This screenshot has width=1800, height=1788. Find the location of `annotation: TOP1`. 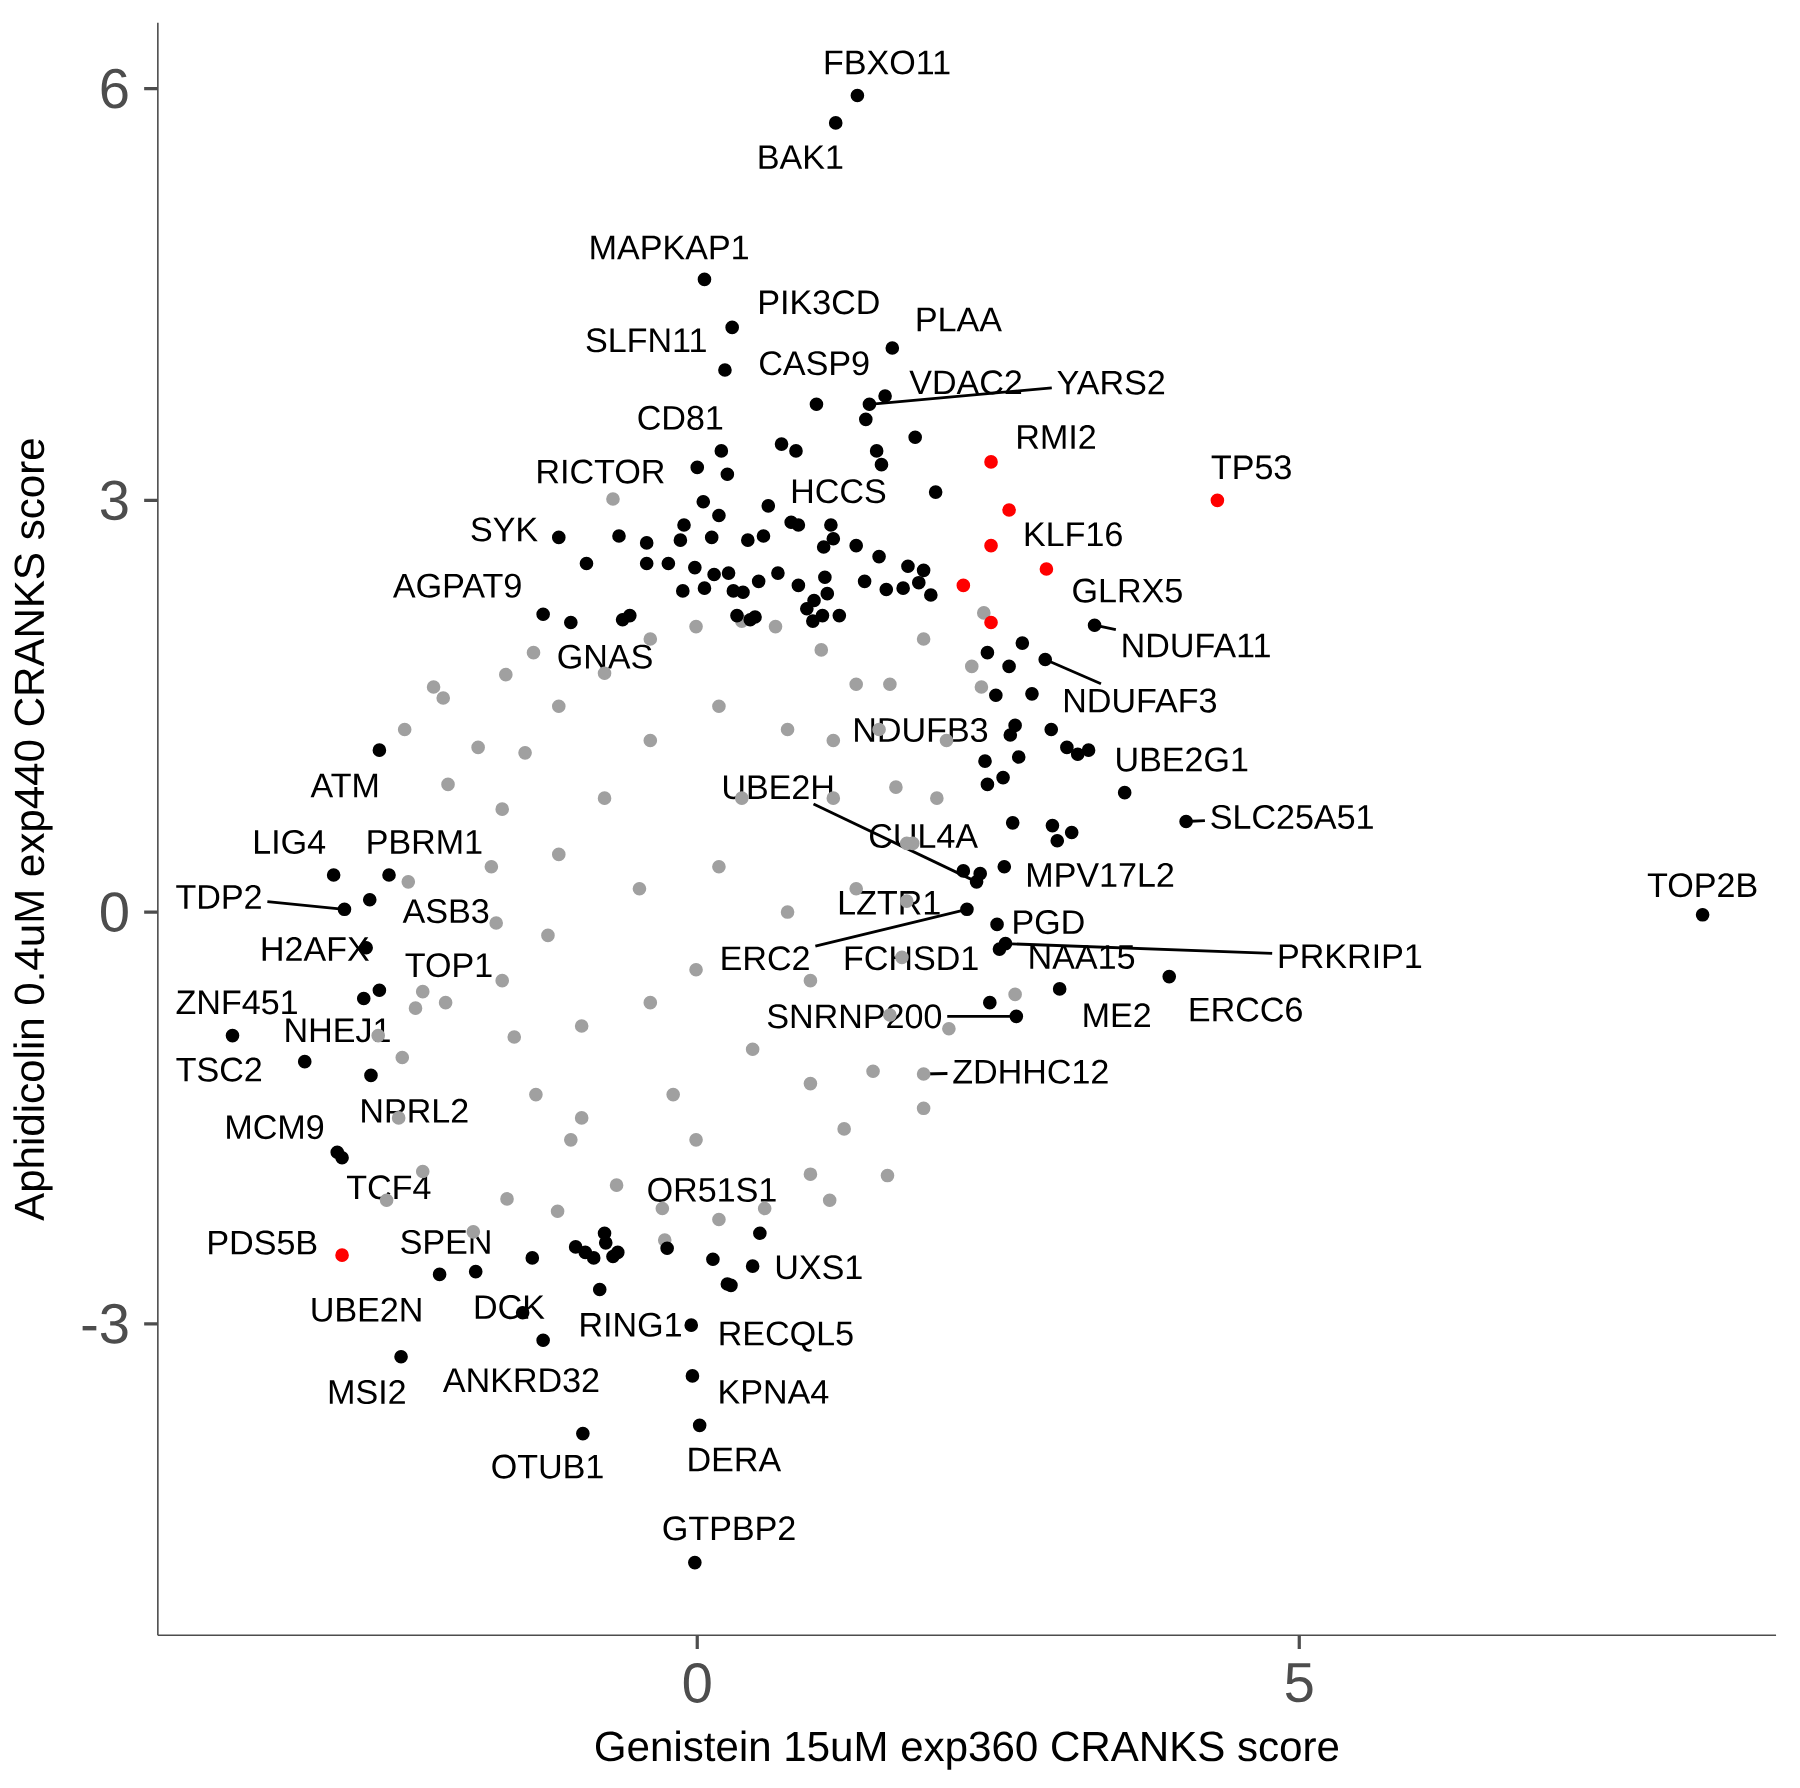

annotation: TOP1 is located at coordinates (448, 965).